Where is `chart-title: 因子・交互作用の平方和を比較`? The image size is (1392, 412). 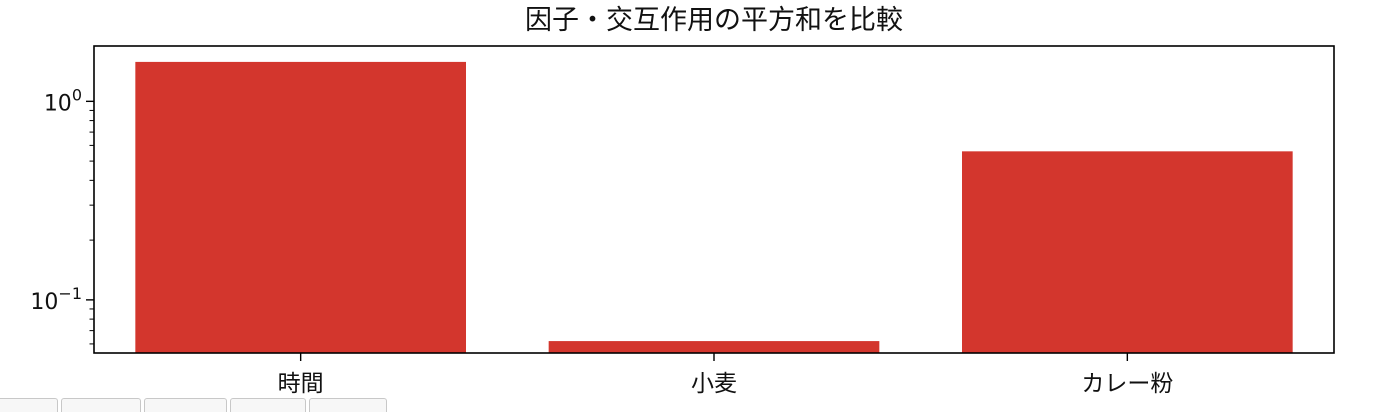
chart-title: 因子・交互作用の平方和を比較 is located at coordinates (714, 20).